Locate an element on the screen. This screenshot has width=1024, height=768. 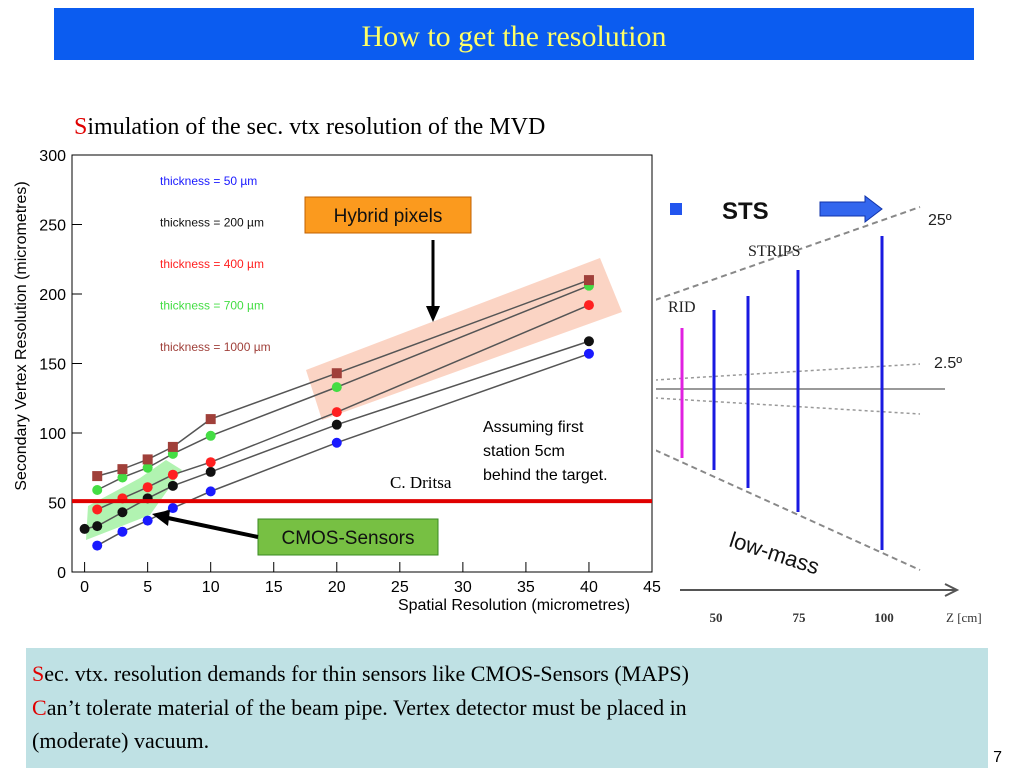
x-axis-label: Spatial Resolution (micrometres) is located at coordinates (514, 605).